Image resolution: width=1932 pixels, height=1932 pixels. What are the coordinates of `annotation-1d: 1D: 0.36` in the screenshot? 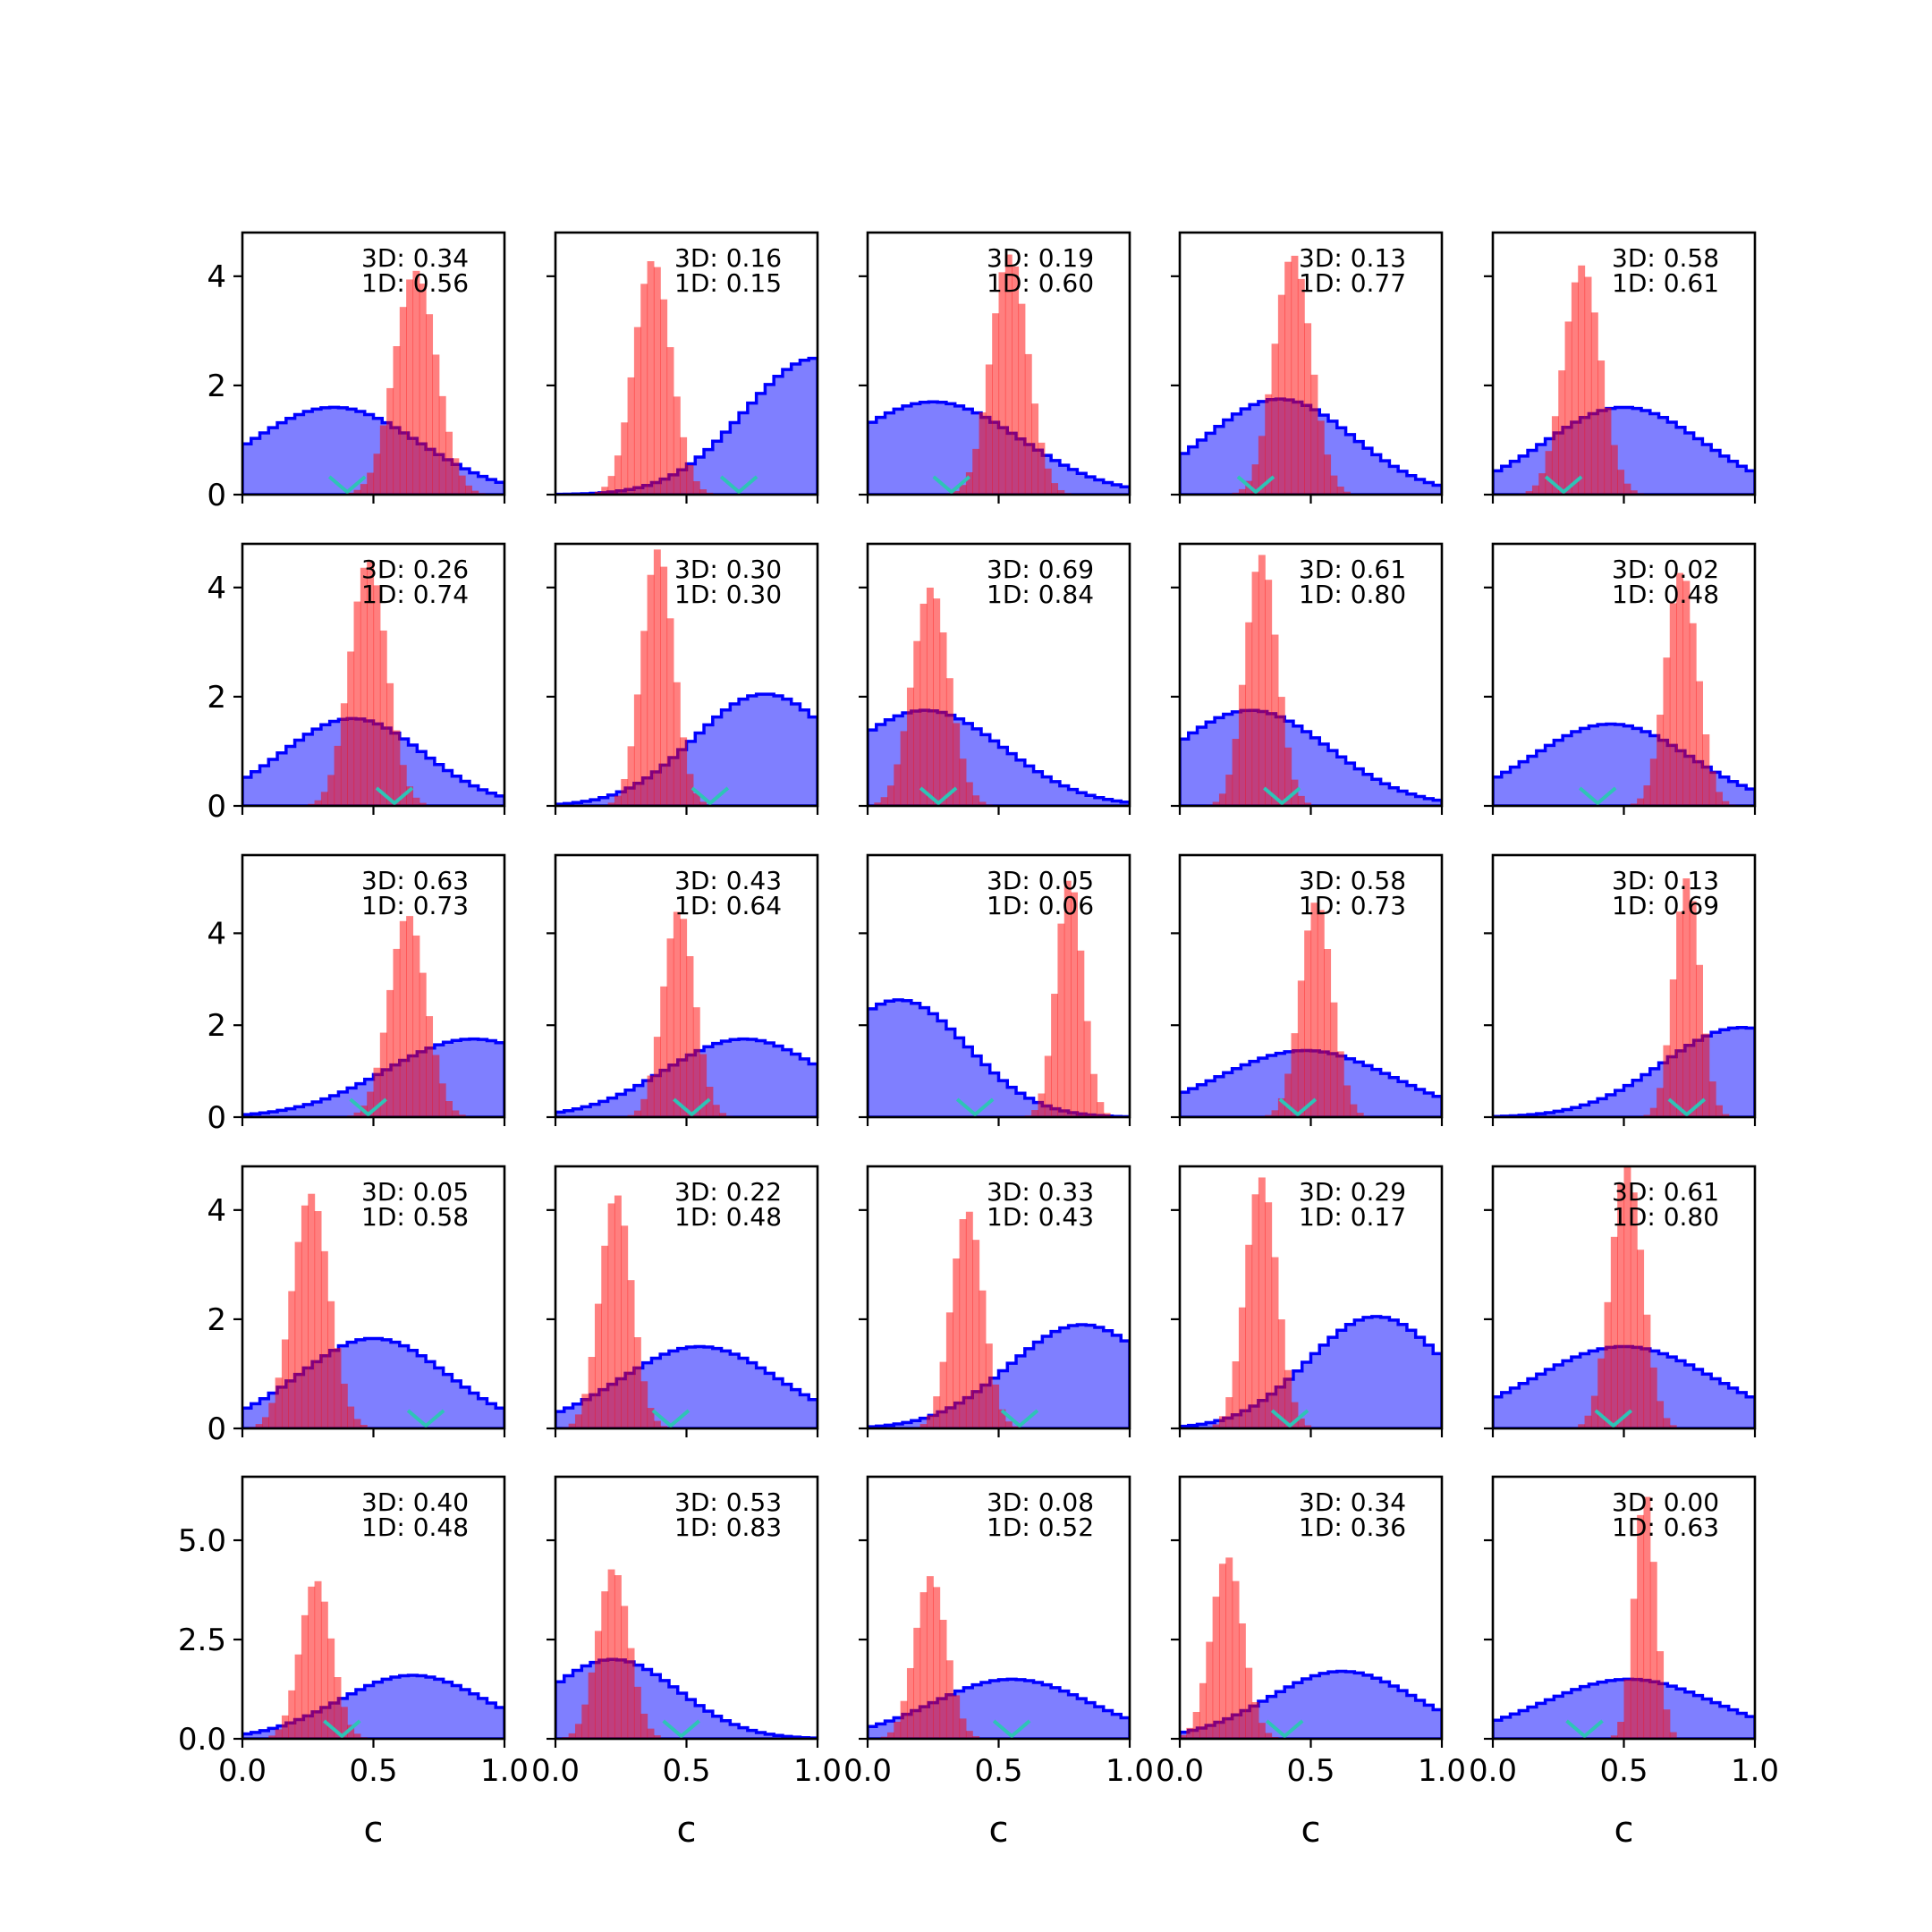 It's located at (1352, 1527).